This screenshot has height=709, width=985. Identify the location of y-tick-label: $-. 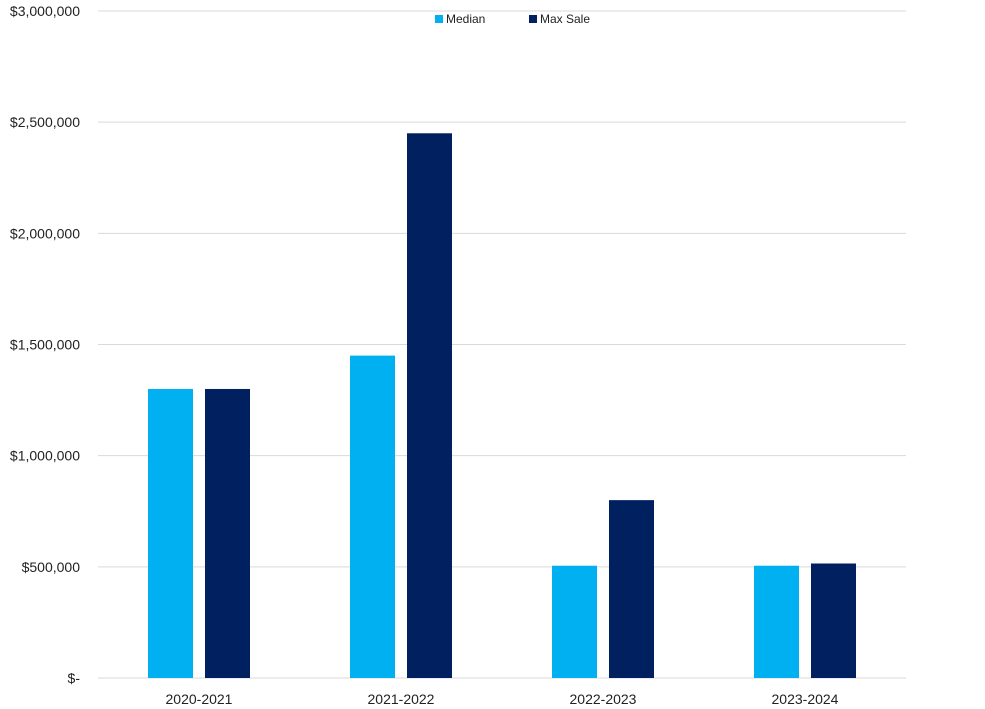
(74, 678).